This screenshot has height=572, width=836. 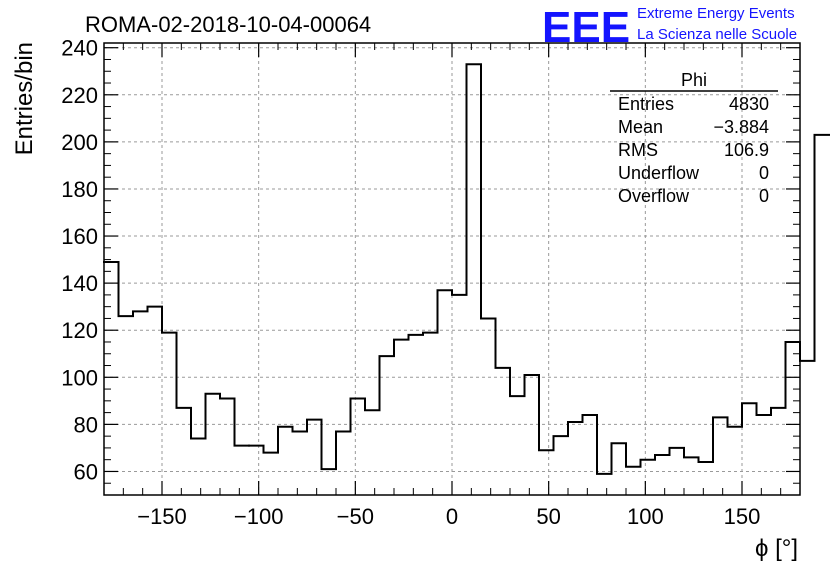 I want to click on x-tick-label: −50, so click(x=355, y=516).